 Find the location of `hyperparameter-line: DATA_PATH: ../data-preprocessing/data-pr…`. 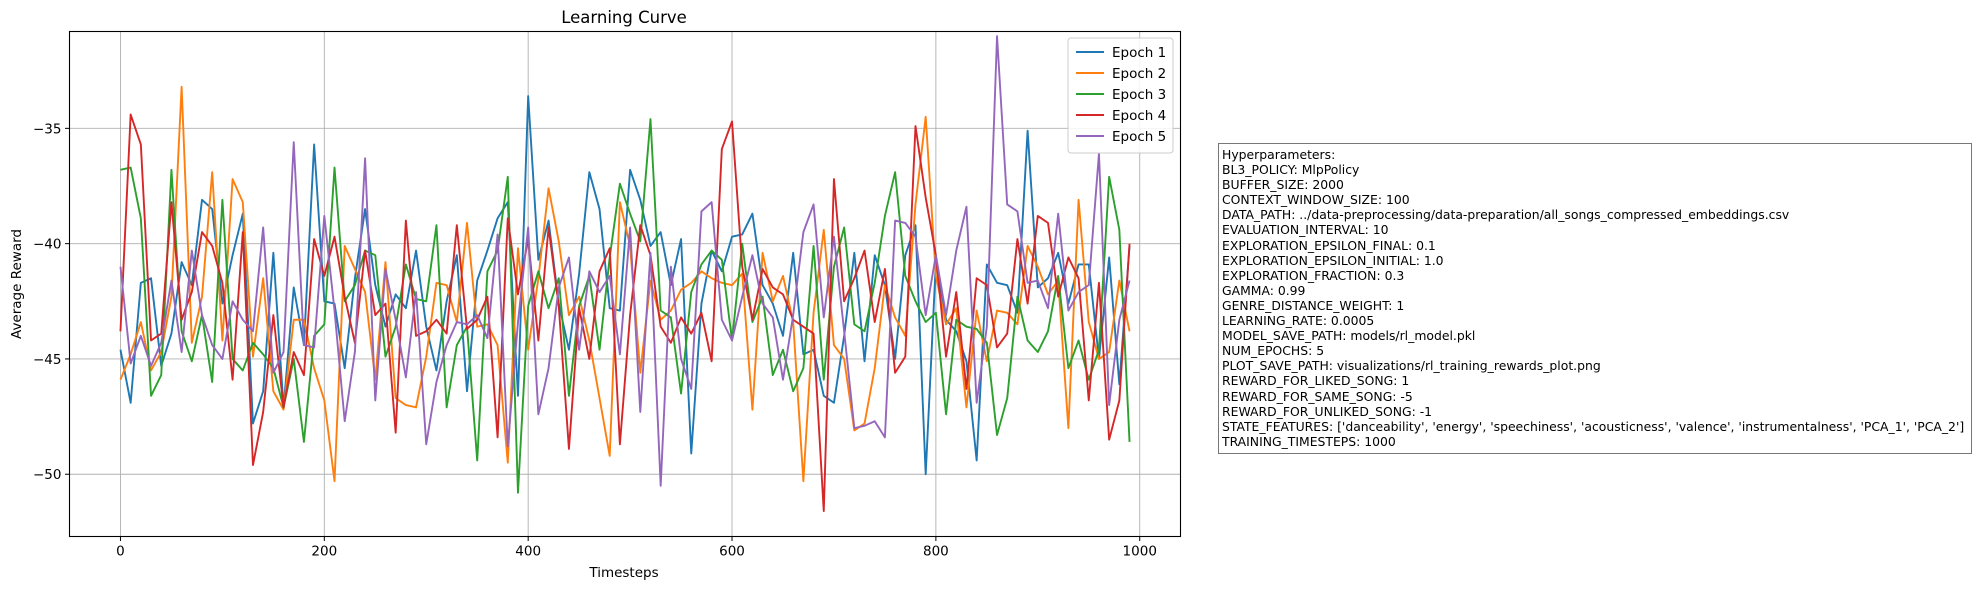

hyperparameter-line: DATA_PATH: ../data-preprocessing/data-pr… is located at coordinates (1506, 215).